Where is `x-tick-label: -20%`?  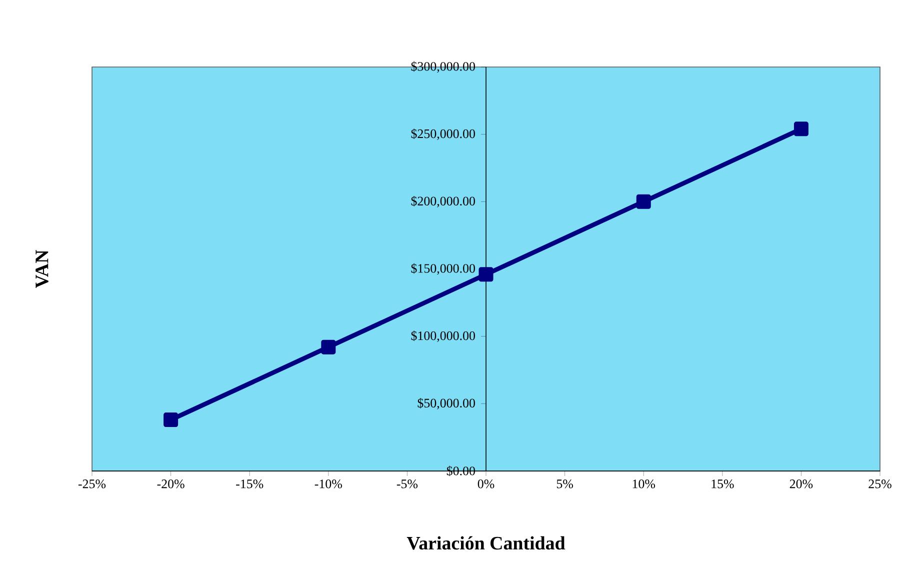
x-tick-label: -20% is located at coordinates (170, 484).